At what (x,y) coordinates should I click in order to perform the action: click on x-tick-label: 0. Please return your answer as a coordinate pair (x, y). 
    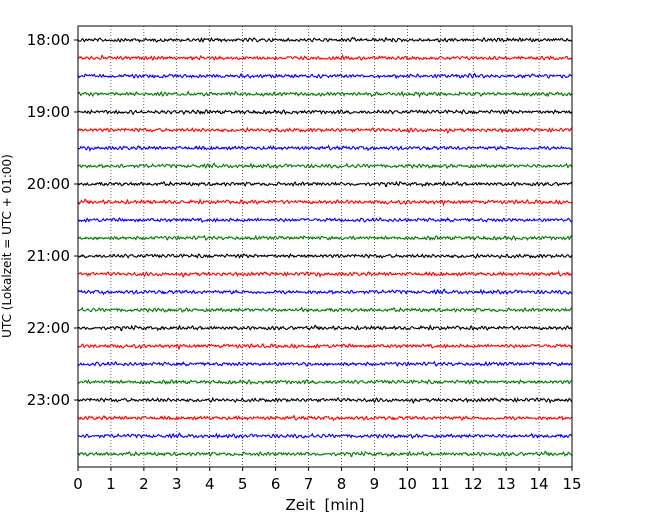
    Looking at the image, I should click on (78, 484).